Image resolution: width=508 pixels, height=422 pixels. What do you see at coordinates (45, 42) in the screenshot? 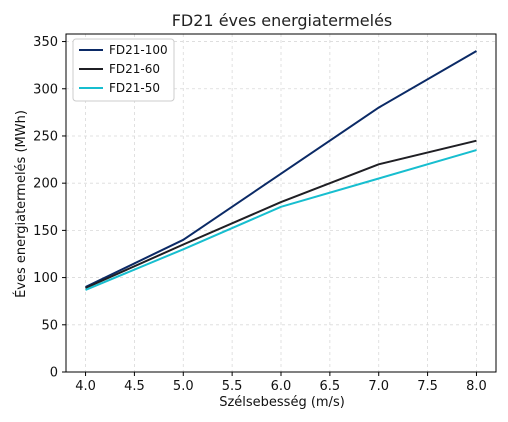
I see `y-tick-label: 350` at bounding box center [45, 42].